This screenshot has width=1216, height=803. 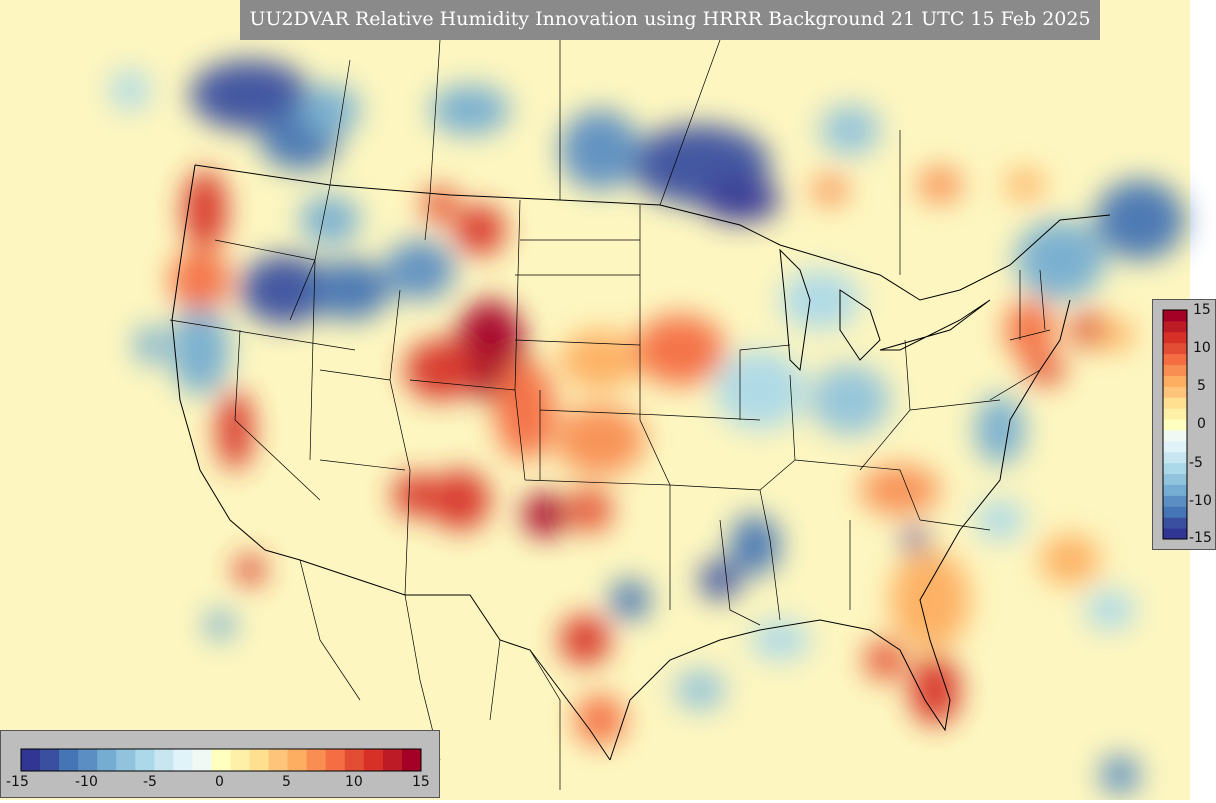 I want to click on bottom-colorbar-tick-10: 10, so click(x=354, y=782).